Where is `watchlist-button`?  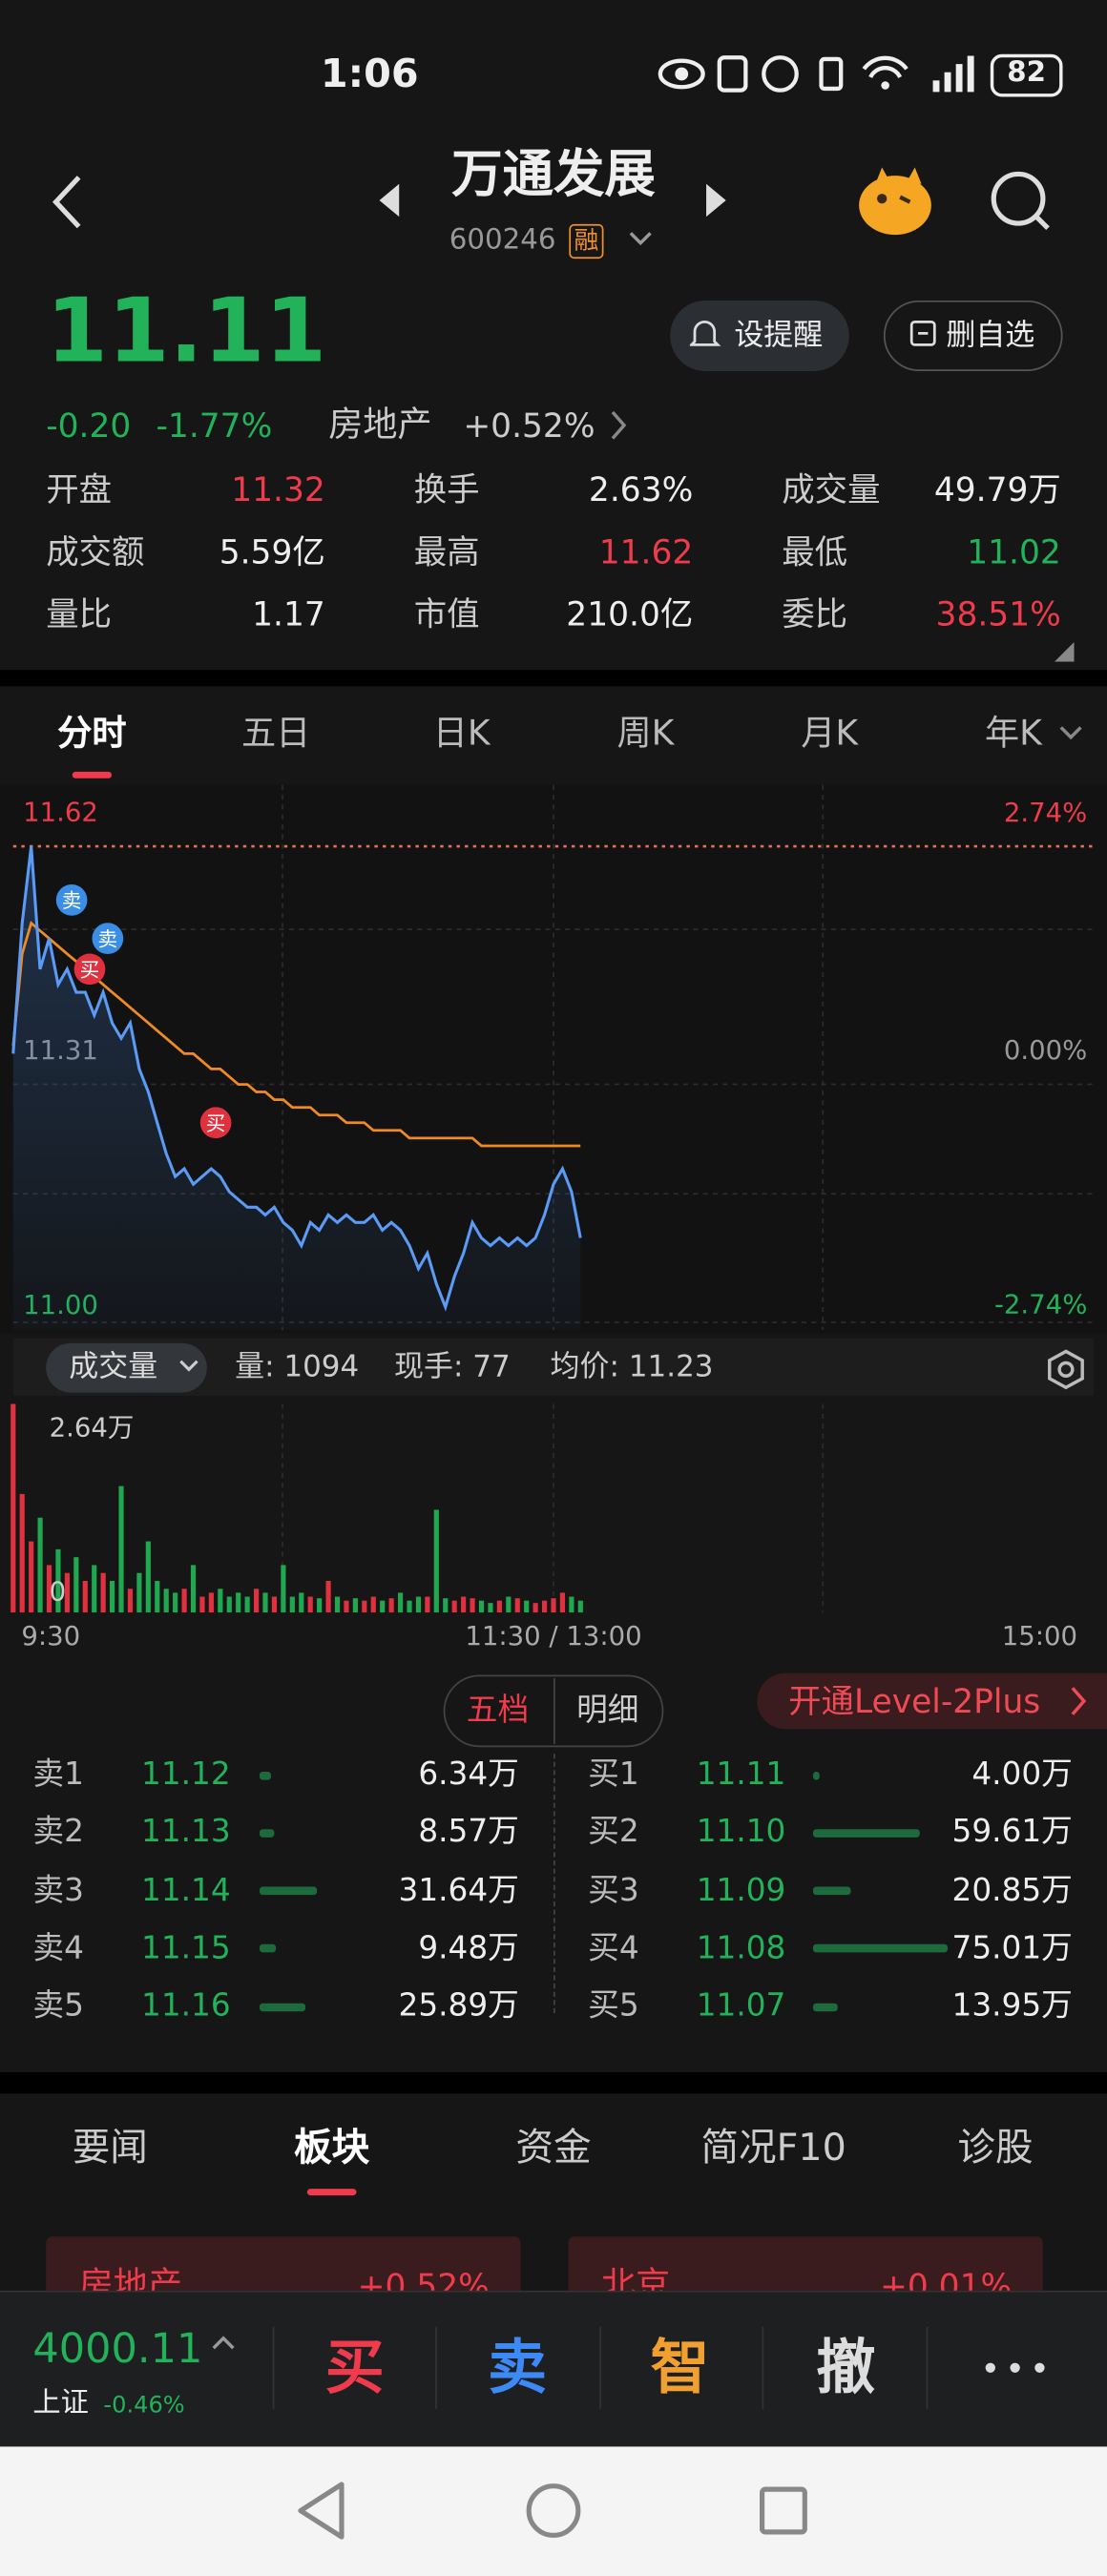
watchlist-button is located at coordinates (973, 335).